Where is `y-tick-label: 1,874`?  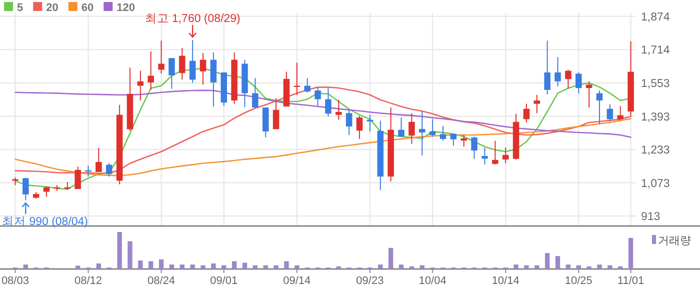 y-tick-label: 1,874 is located at coordinates (655, 17).